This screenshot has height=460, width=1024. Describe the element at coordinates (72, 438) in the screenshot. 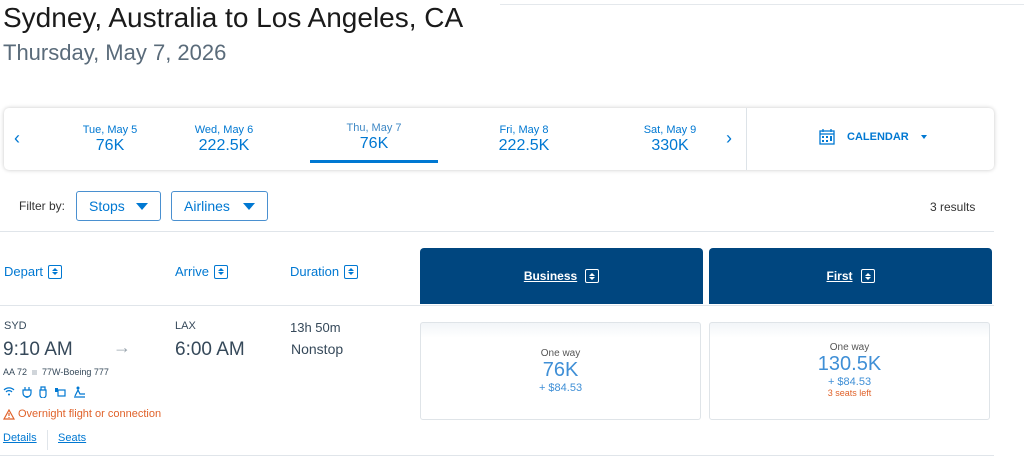

I see `seats-link: Seats` at that location.